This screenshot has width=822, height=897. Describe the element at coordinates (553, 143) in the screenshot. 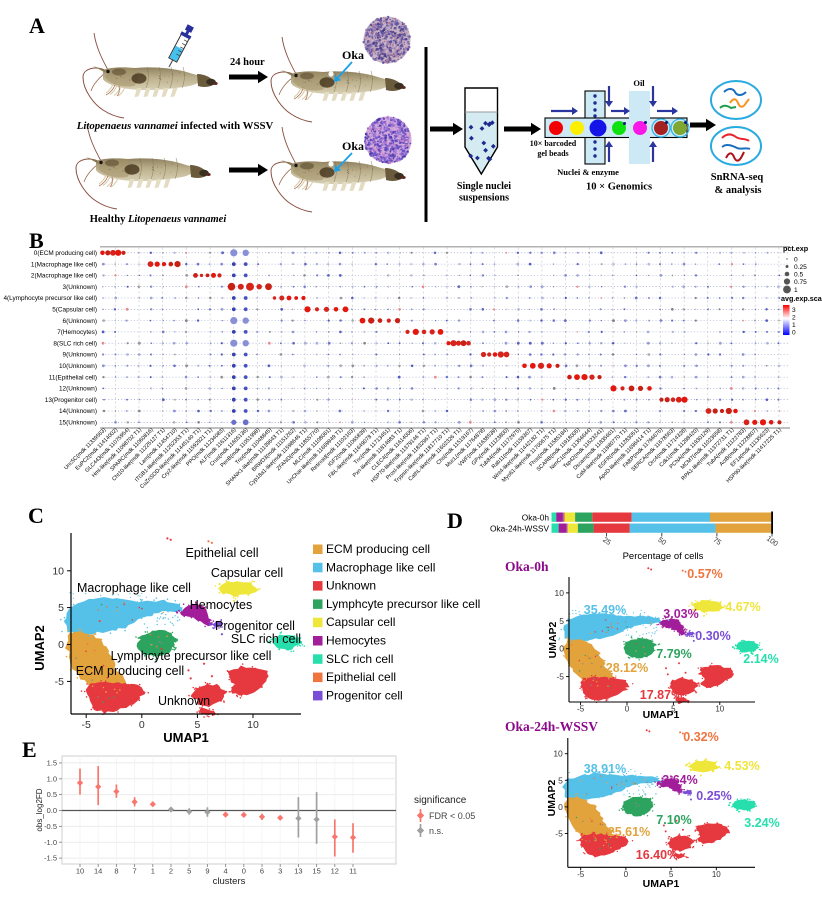

I see `svg-text: 10× barcoded` at that location.